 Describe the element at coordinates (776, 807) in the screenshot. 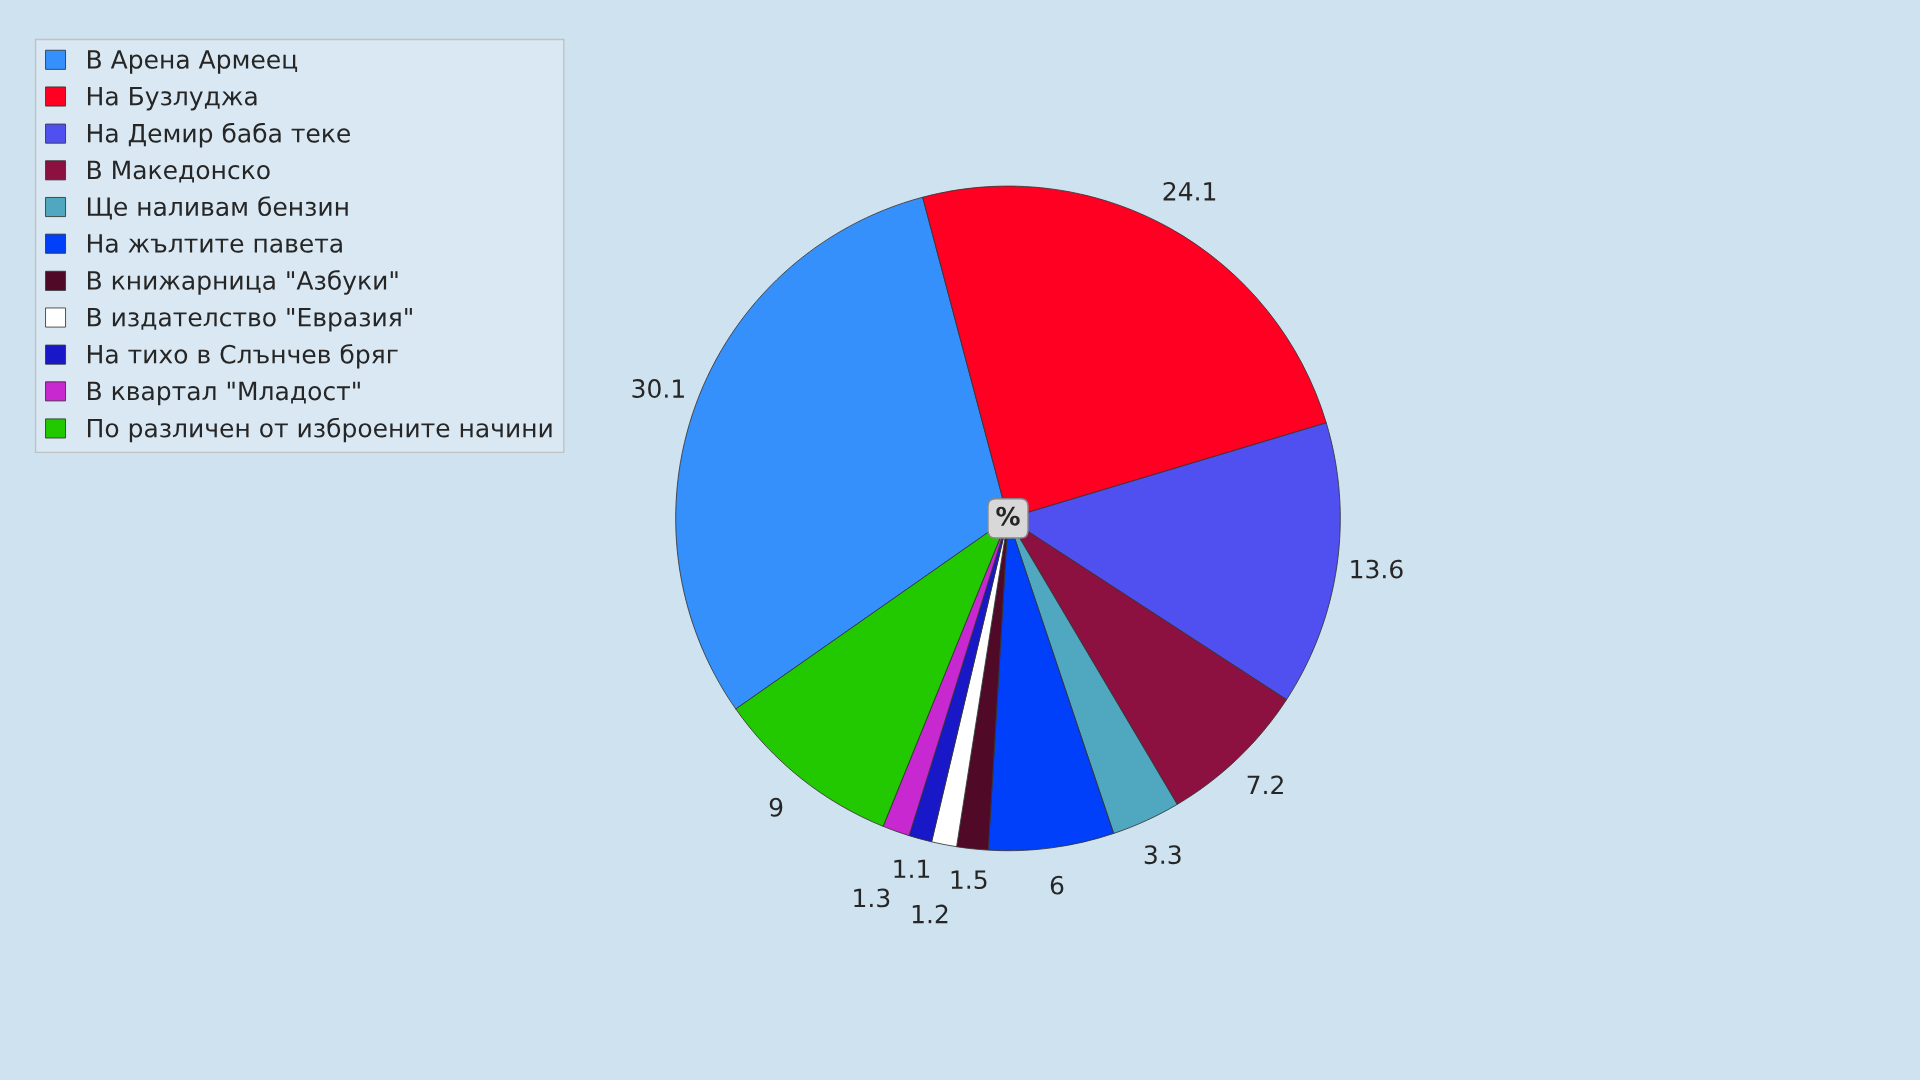

I see `data-label: 9` at that location.